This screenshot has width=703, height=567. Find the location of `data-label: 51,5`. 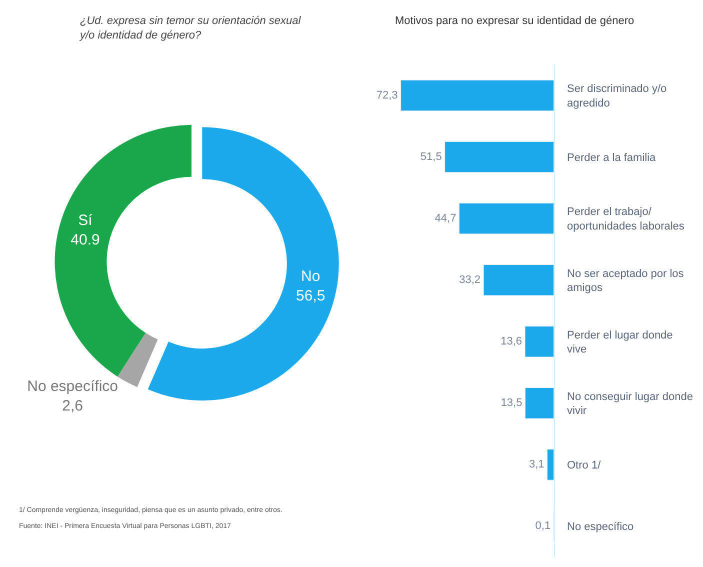

data-label: 51,5 is located at coordinates (431, 157).